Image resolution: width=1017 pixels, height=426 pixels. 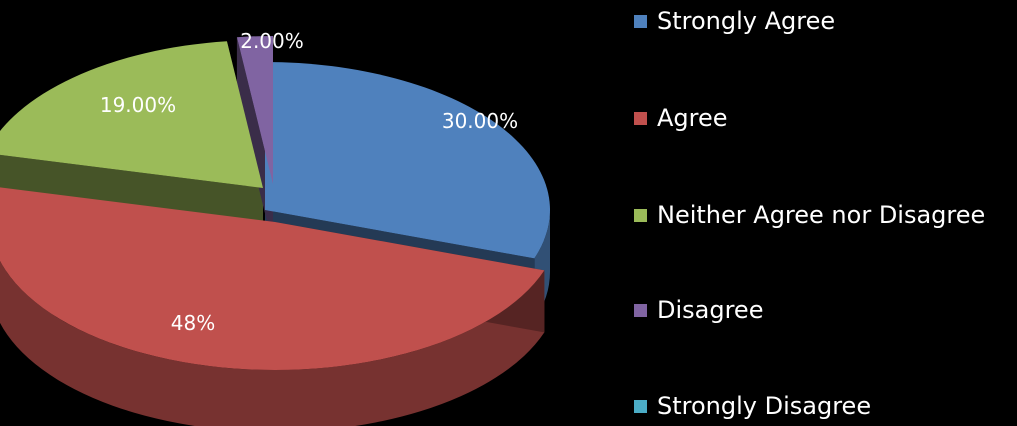 I want to click on legend-item-disagree: Disagree, so click(x=698, y=310).